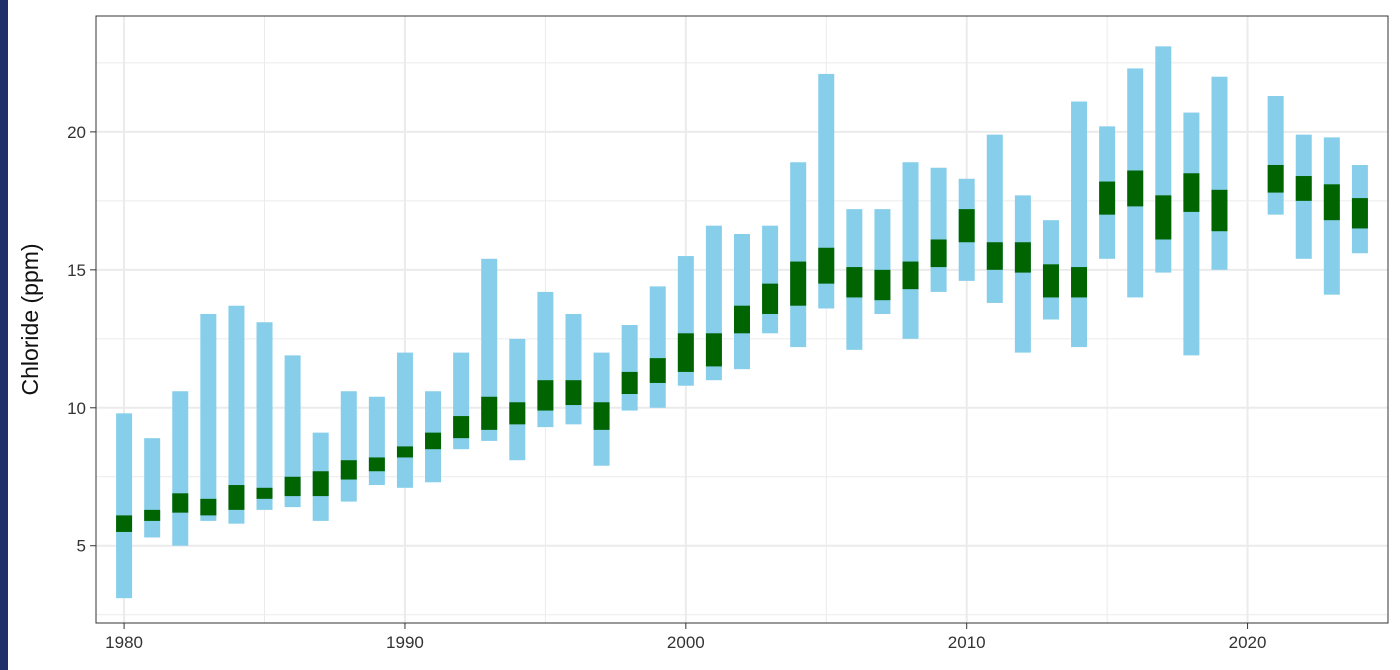 The height and width of the screenshot is (670, 1400). Describe the element at coordinates (81, 546) in the screenshot. I see `y-tick-label: 5` at that location.